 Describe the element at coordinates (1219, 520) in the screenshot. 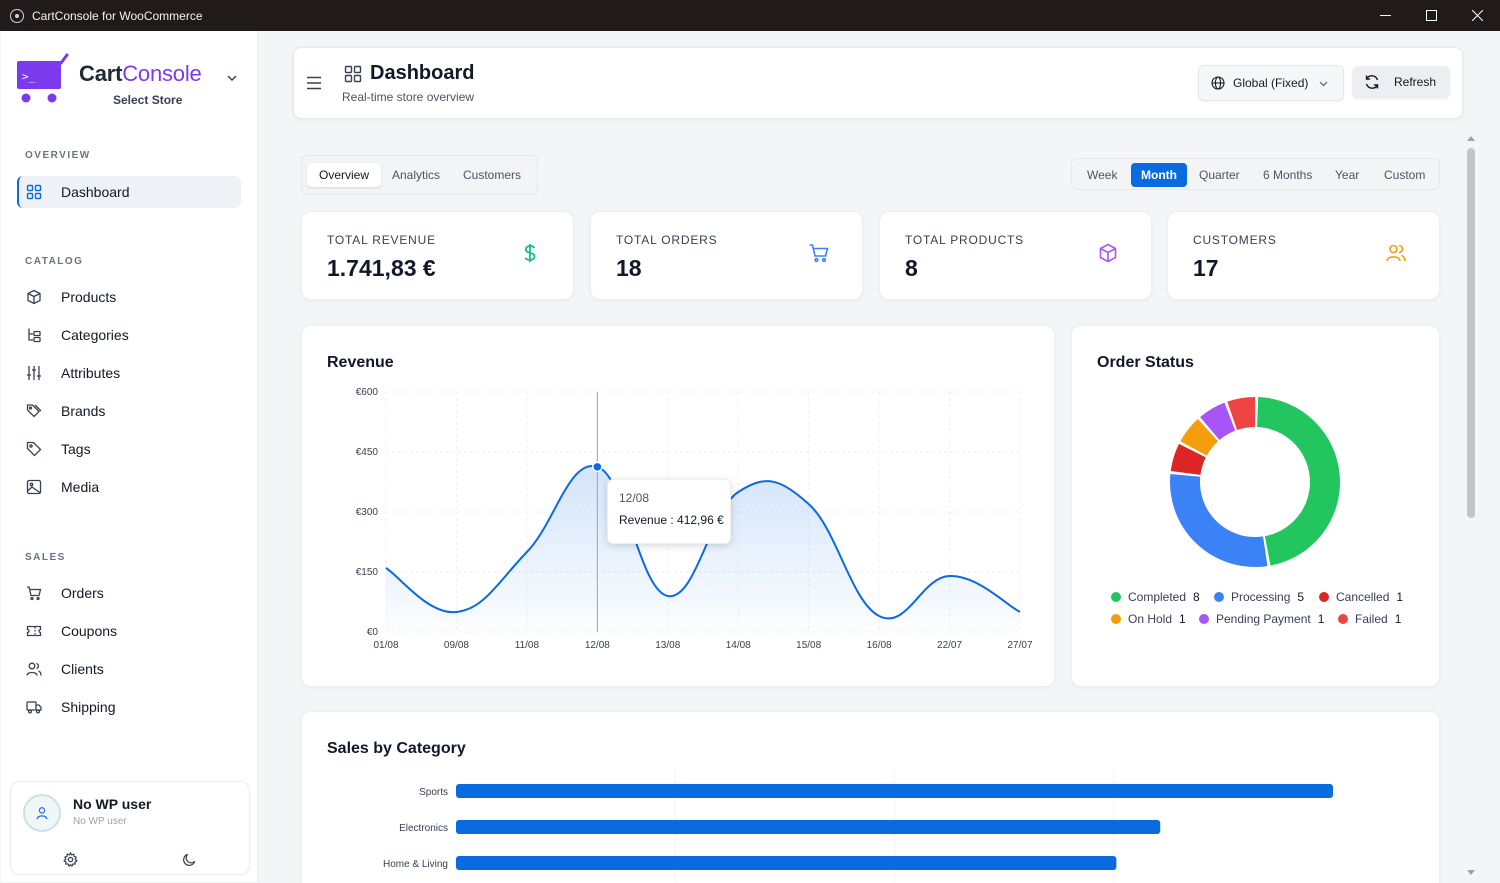

I see `donut-slice-processing` at that location.